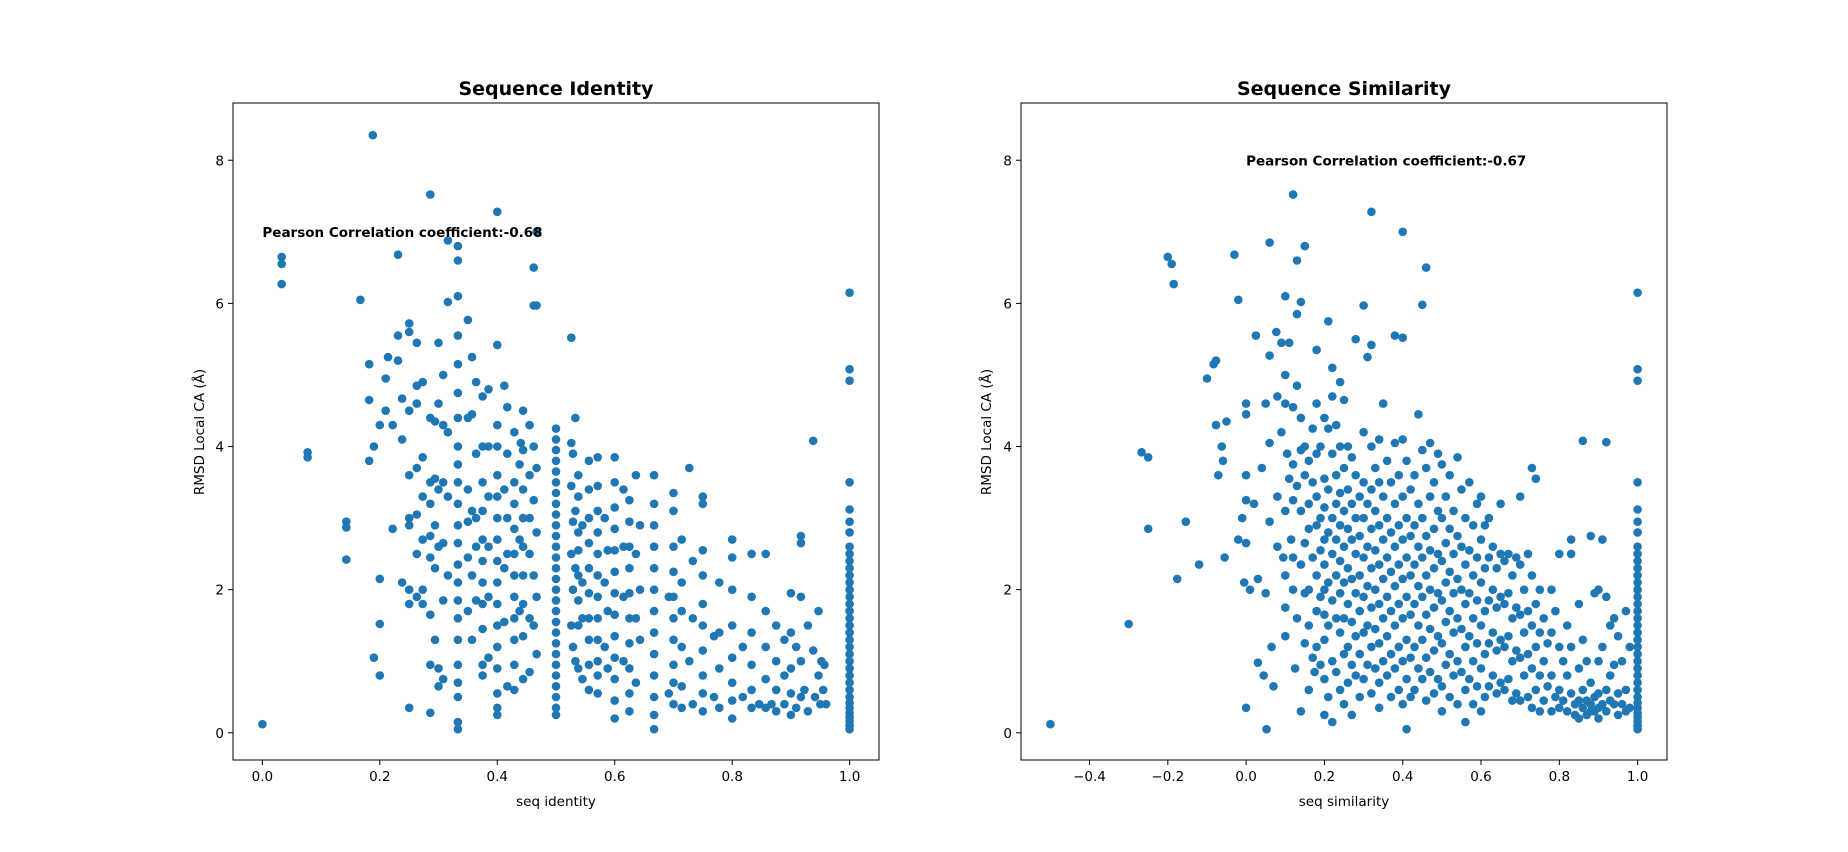 Image resolution: width=1848 pixels, height=852 pixels. I want to click on chart-identity-xtick-label-5: 1.0, so click(849, 777).